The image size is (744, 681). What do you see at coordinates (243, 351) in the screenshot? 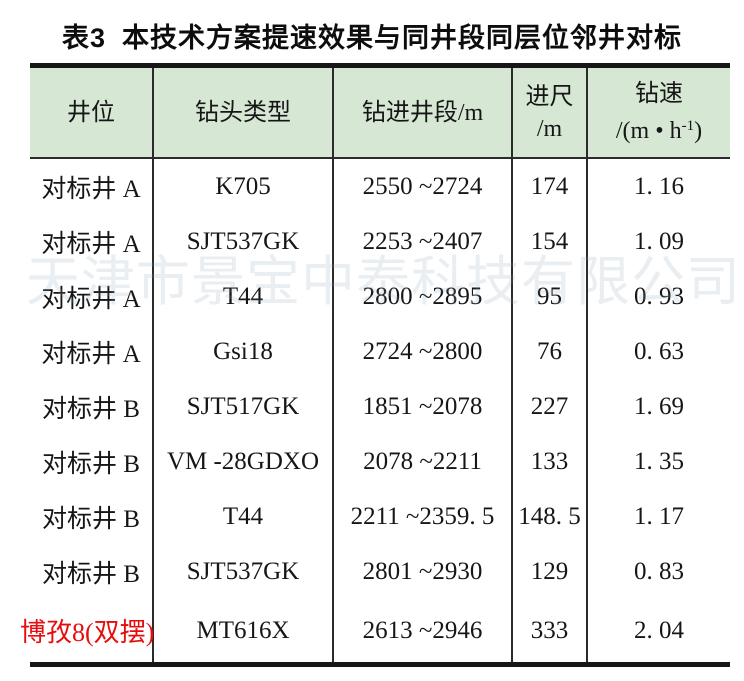
I see `bit-type-cell: Gsi18` at bounding box center [243, 351].